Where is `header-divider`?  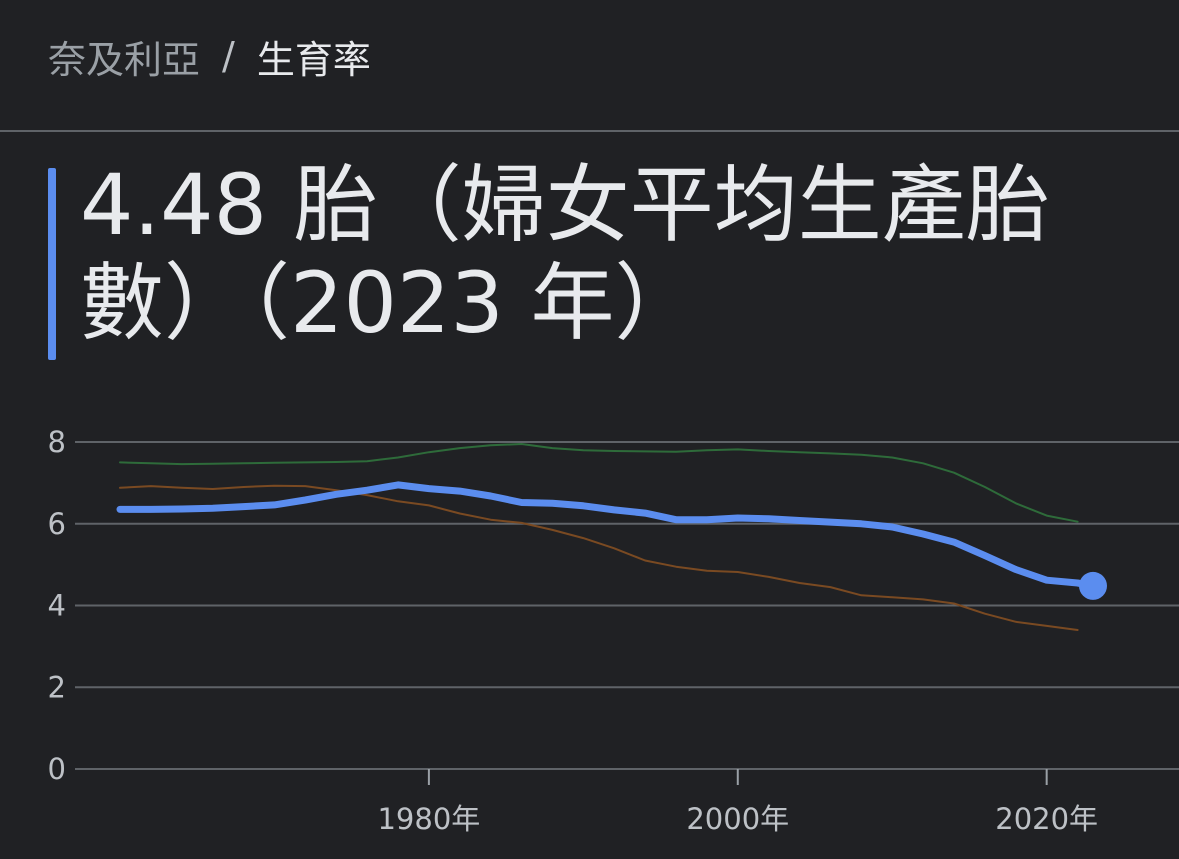
header-divider is located at coordinates (589, 131).